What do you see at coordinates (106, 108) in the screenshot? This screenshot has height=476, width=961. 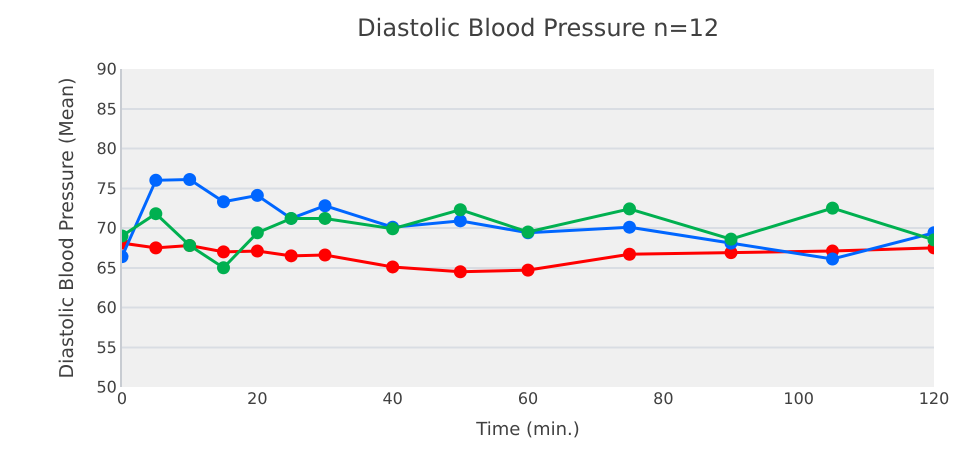 I see `y-tick-label: 85` at bounding box center [106, 108].